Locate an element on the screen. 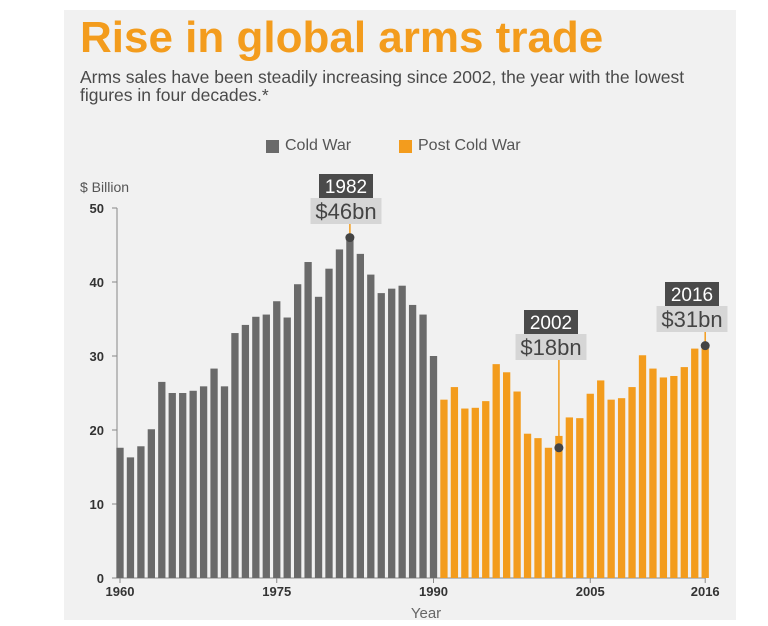 The width and height of the screenshot is (768, 626). legend-swatch-cold-war is located at coordinates (272, 146).